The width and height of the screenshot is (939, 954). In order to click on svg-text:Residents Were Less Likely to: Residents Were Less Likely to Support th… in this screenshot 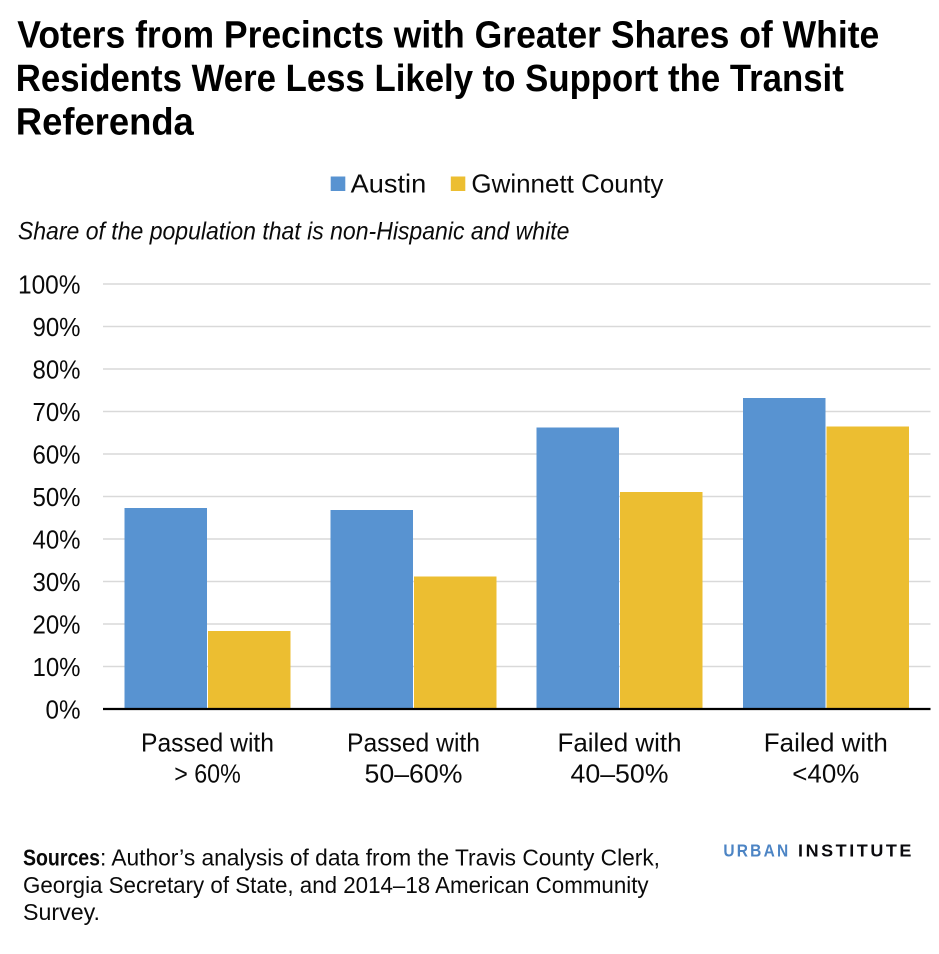, I will do `click(430, 79)`.